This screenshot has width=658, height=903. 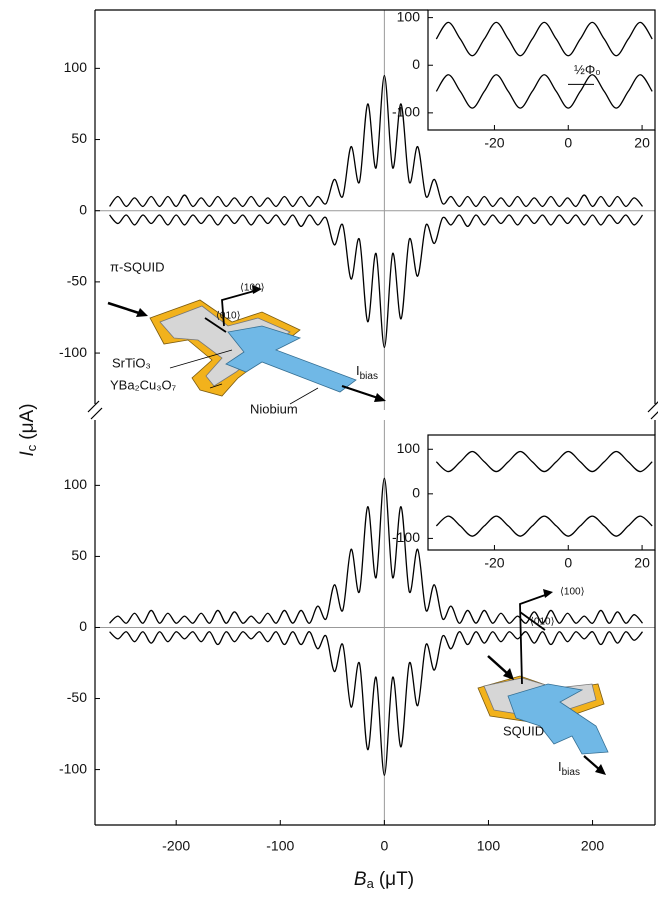 What do you see at coordinates (131, 362) in the screenshot?
I see `annotation: SrTiO₃` at bounding box center [131, 362].